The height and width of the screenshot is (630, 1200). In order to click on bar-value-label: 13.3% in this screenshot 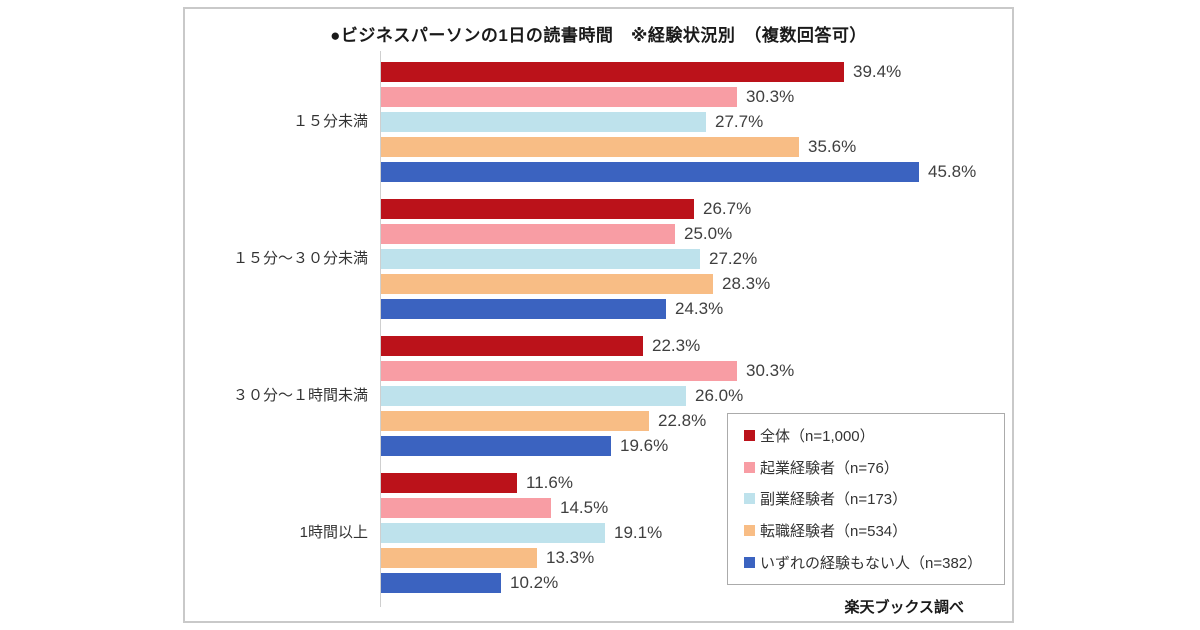, I will do `click(570, 557)`.